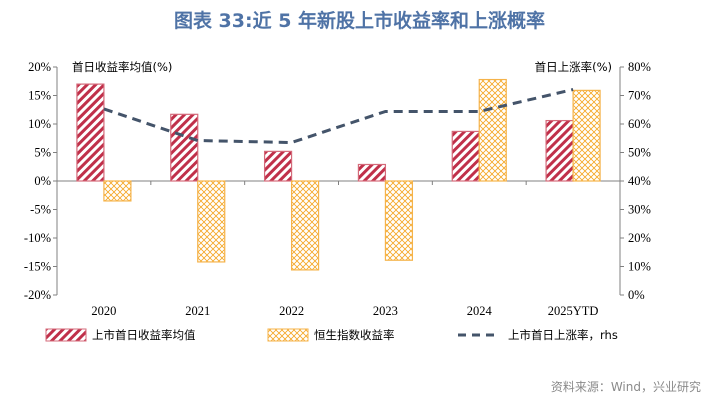  What do you see at coordinates (184, 147) in the screenshot?
I see `ipo-return-bar-2021` at bounding box center [184, 147].